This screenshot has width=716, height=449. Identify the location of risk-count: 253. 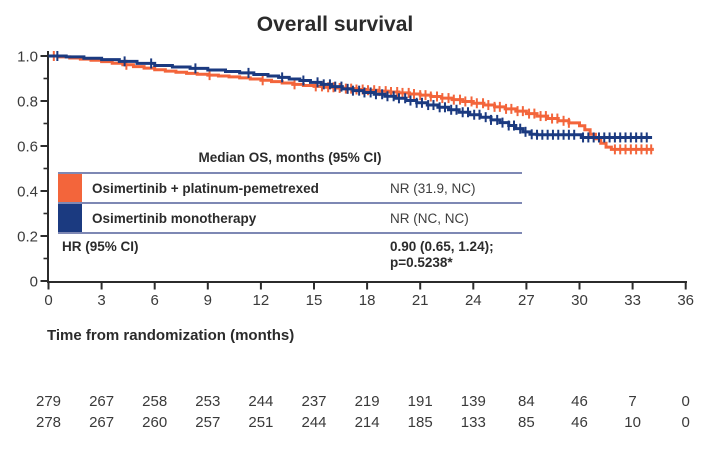
(207, 401).